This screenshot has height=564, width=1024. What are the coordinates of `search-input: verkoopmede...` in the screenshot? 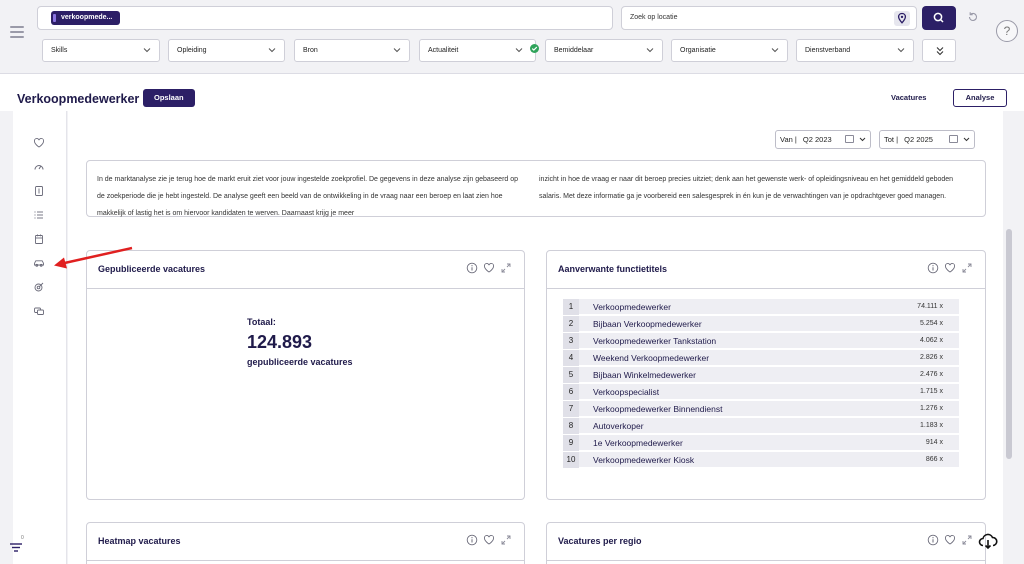 It's located at (325, 18).